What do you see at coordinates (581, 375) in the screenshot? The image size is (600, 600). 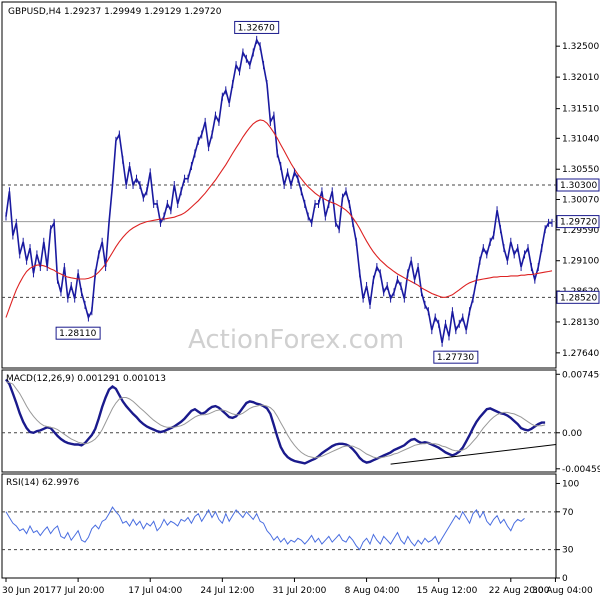 I see `macd-ytick-label: 0.007456` at bounding box center [581, 375].